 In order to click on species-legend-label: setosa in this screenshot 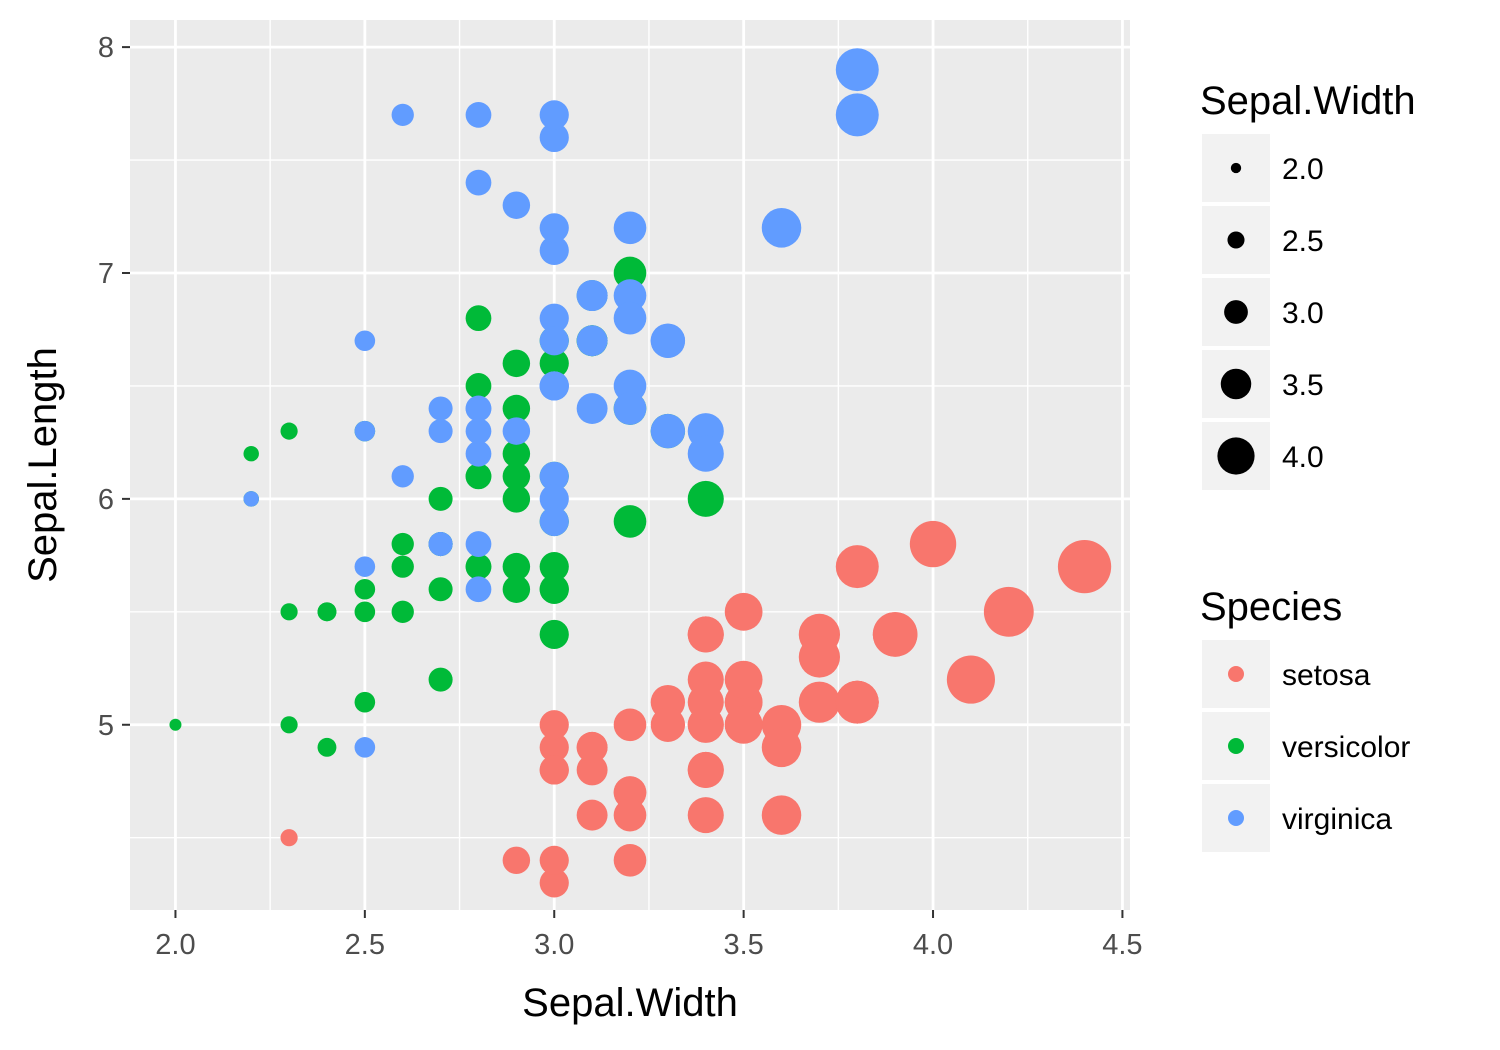, I will do `click(1326, 675)`.